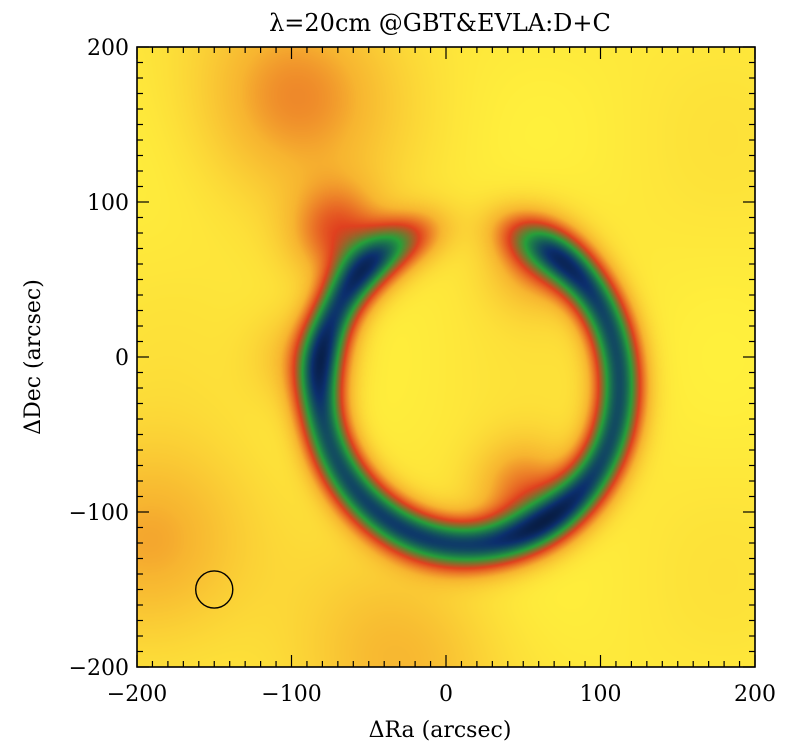  What do you see at coordinates (440, 730) in the screenshot?
I see `x-axis-label: ΔRa (arcsec)` at bounding box center [440, 730].